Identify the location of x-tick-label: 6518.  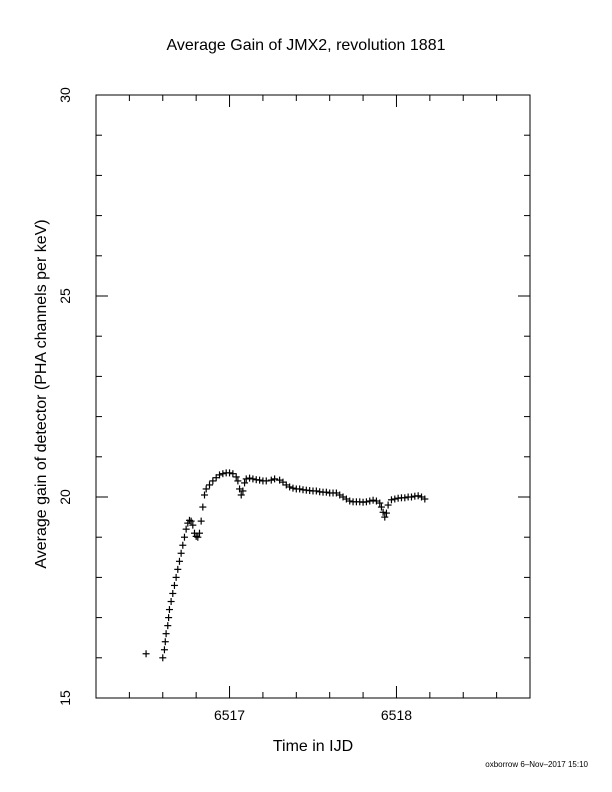
(396, 715).